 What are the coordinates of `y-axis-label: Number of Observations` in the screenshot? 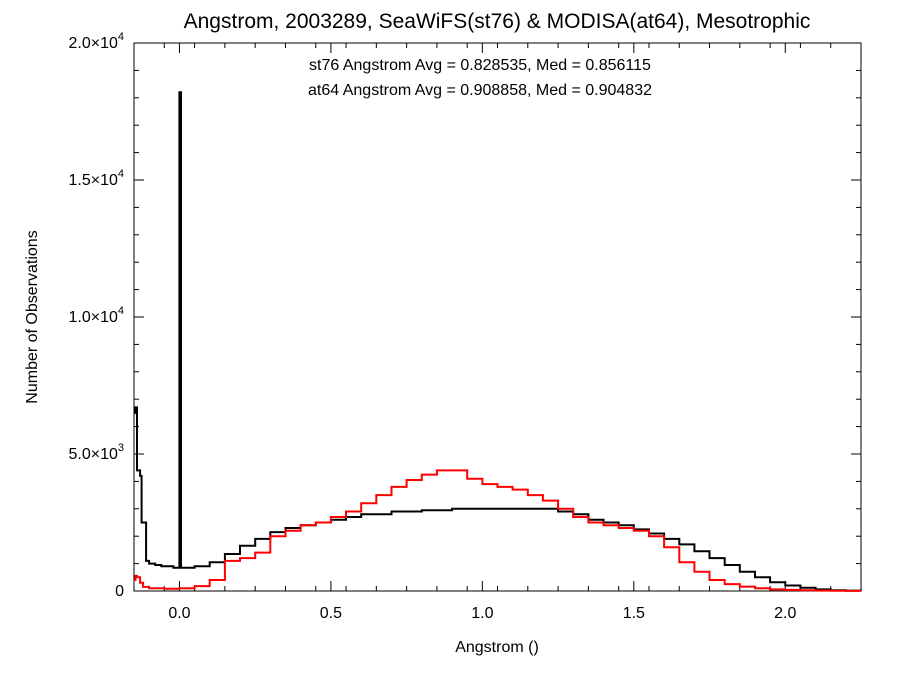 It's located at (32, 316).